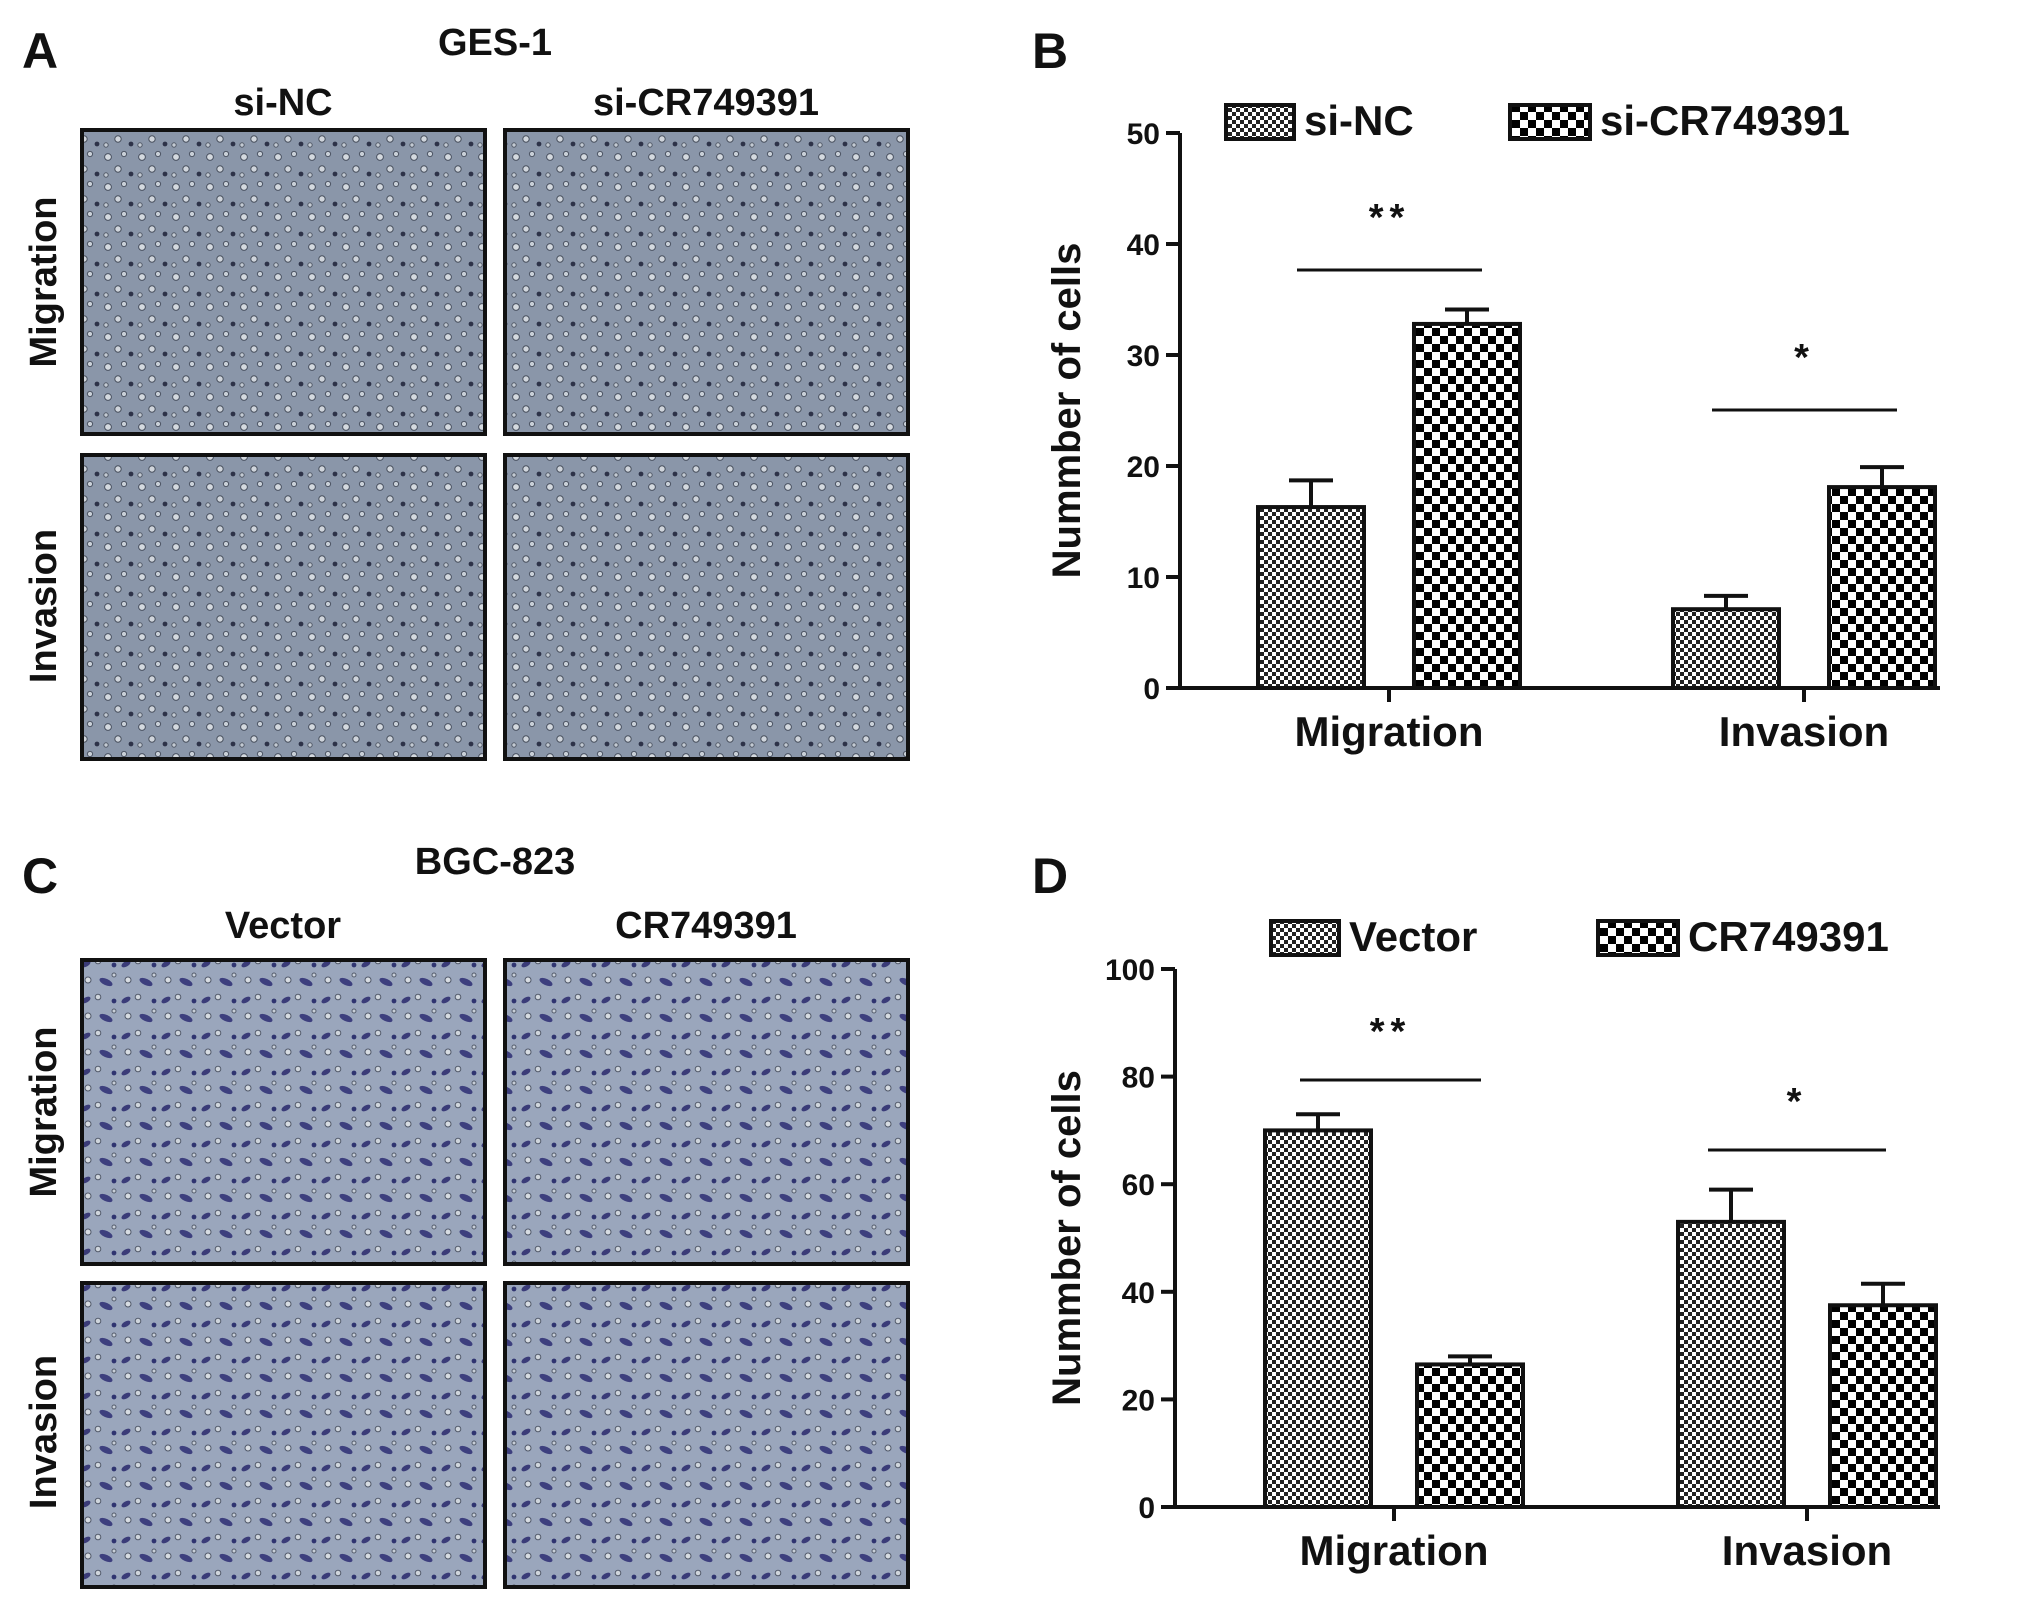 Image resolution: width=2031 pixels, height=1611 pixels. I want to click on legend-label: Vector, so click(1413, 936).